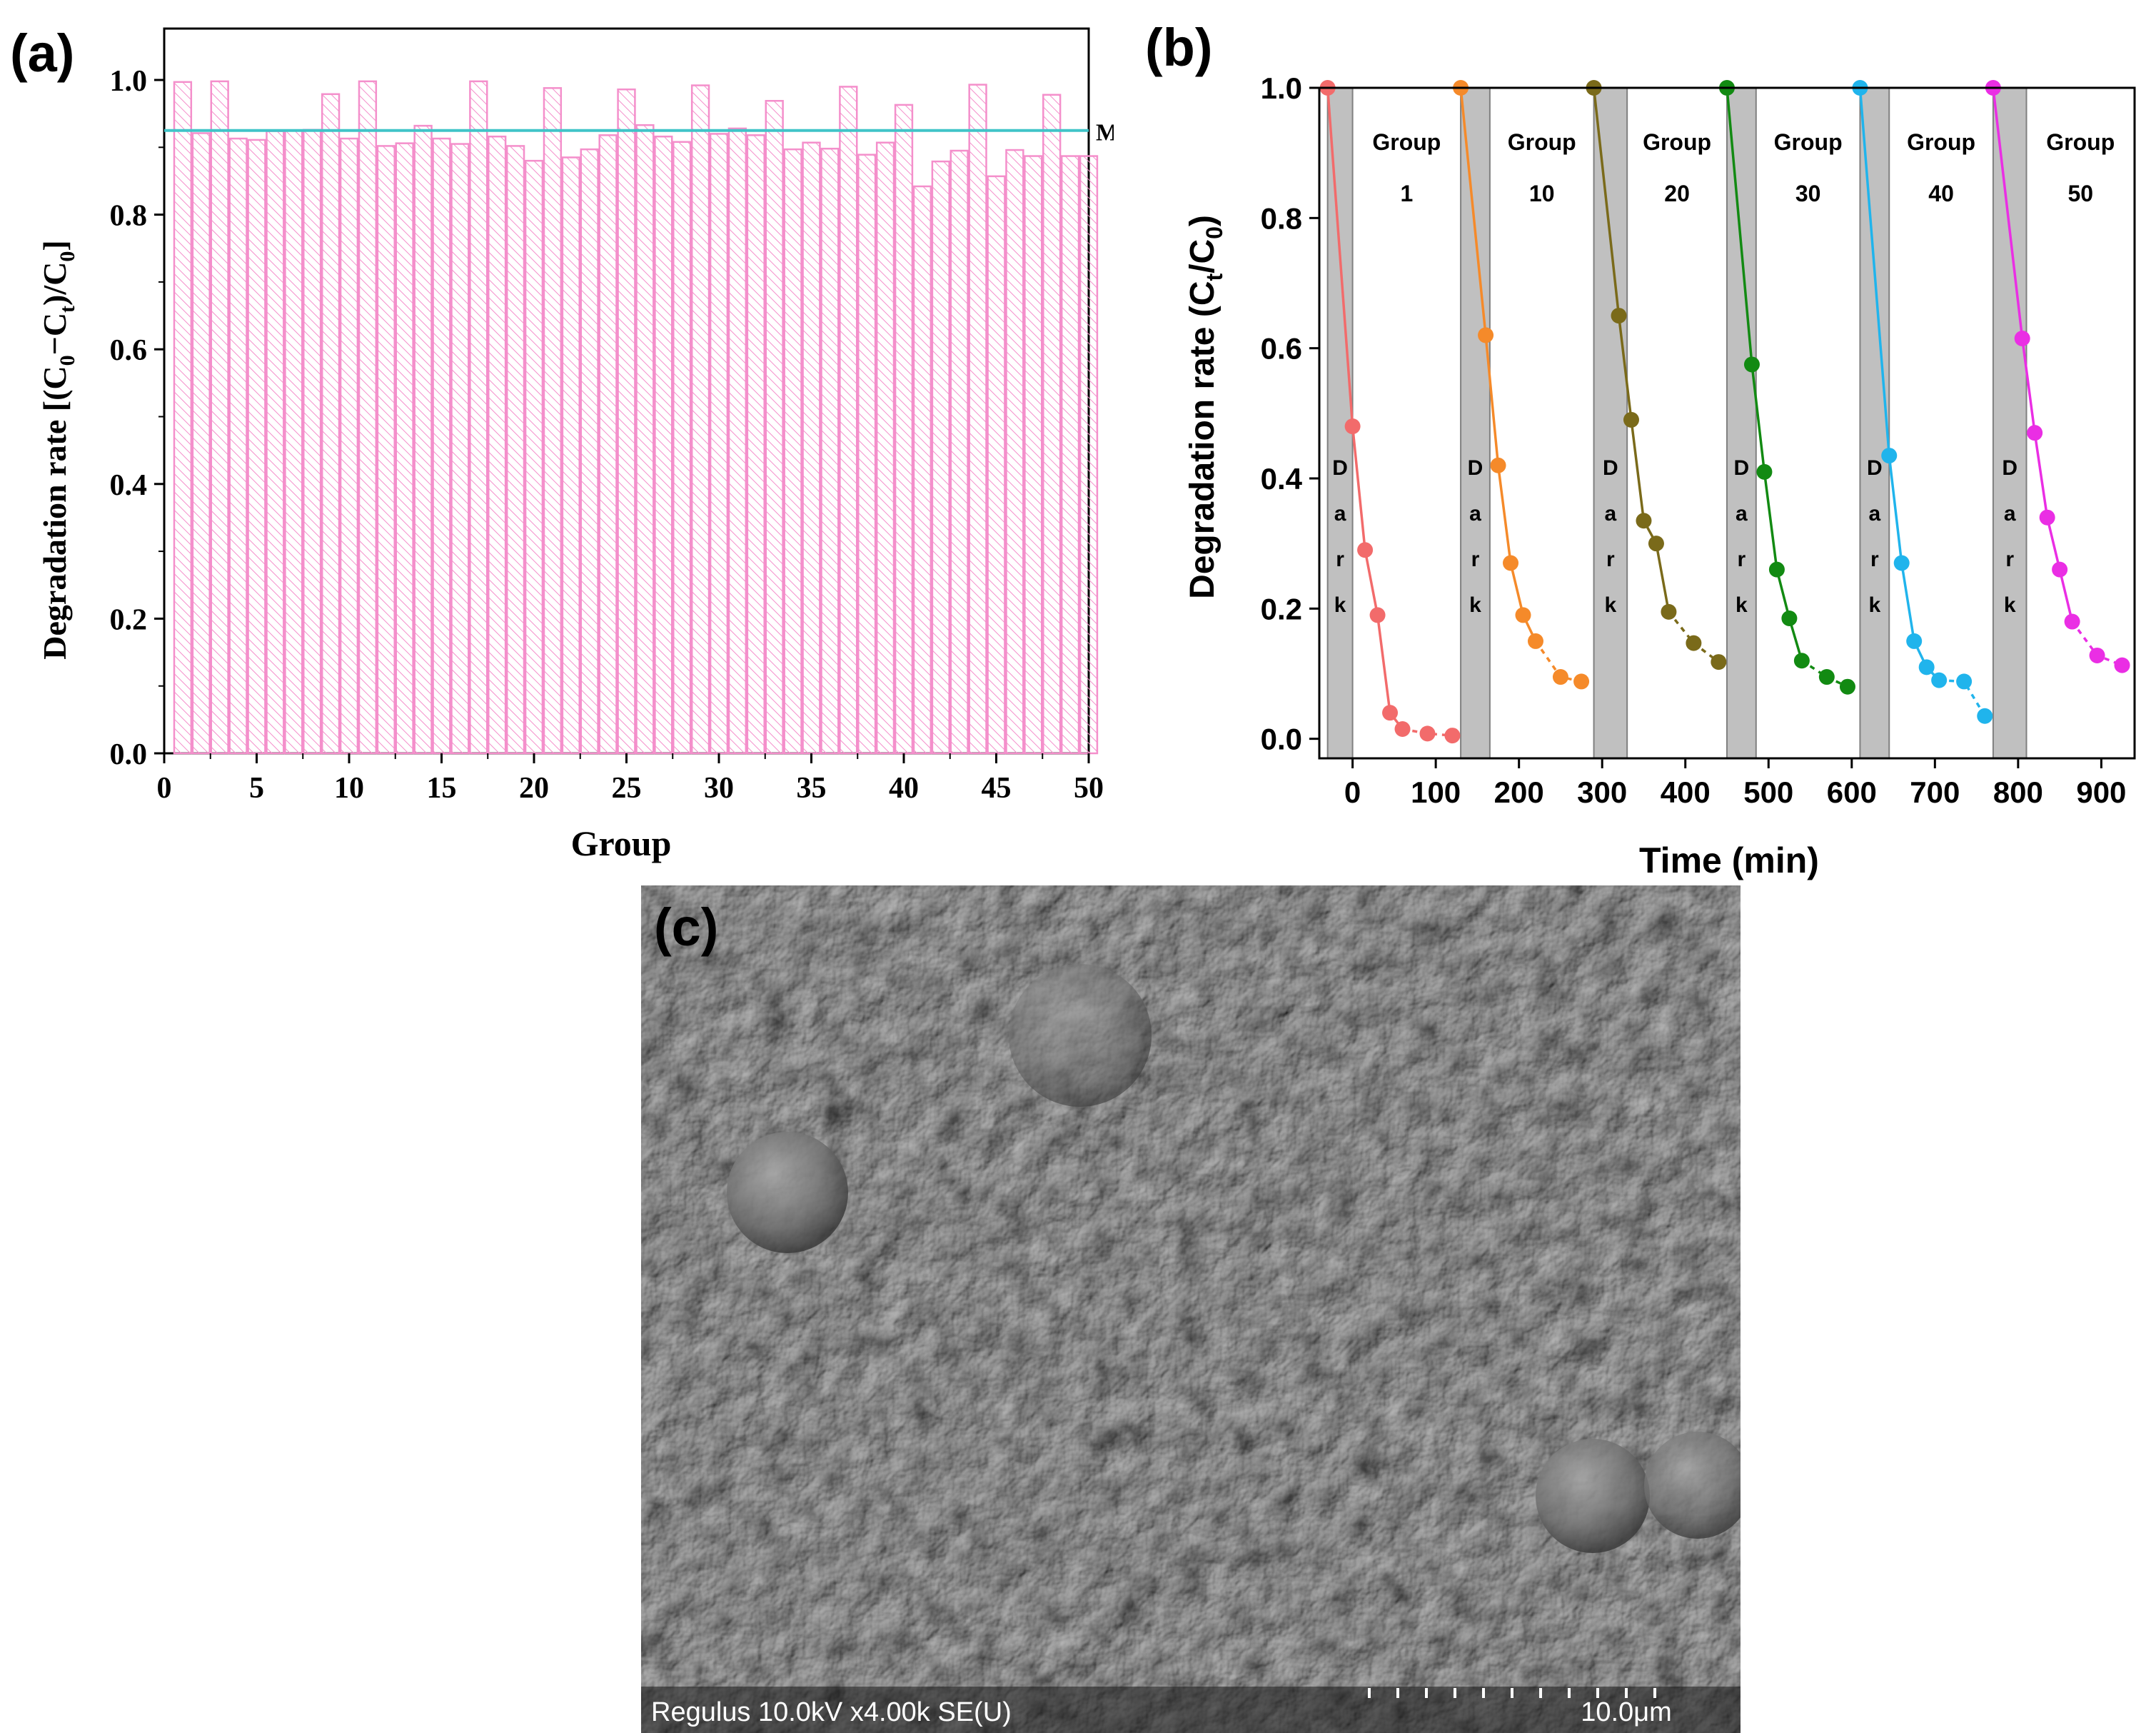 The width and height of the screenshot is (2156, 1733). What do you see at coordinates (1105, 133) in the screenshot?
I see `mean-line-label: Mean line` at bounding box center [1105, 133].